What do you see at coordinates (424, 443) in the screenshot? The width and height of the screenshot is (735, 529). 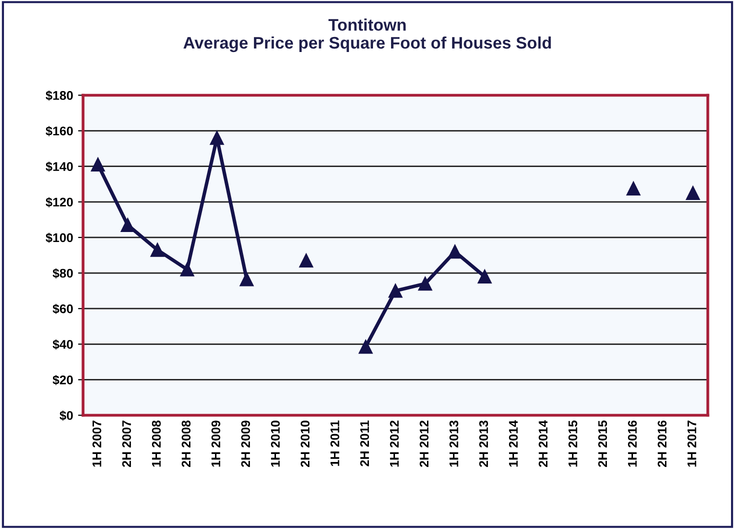 I see `x-tick-label: 2H 2012` at bounding box center [424, 443].